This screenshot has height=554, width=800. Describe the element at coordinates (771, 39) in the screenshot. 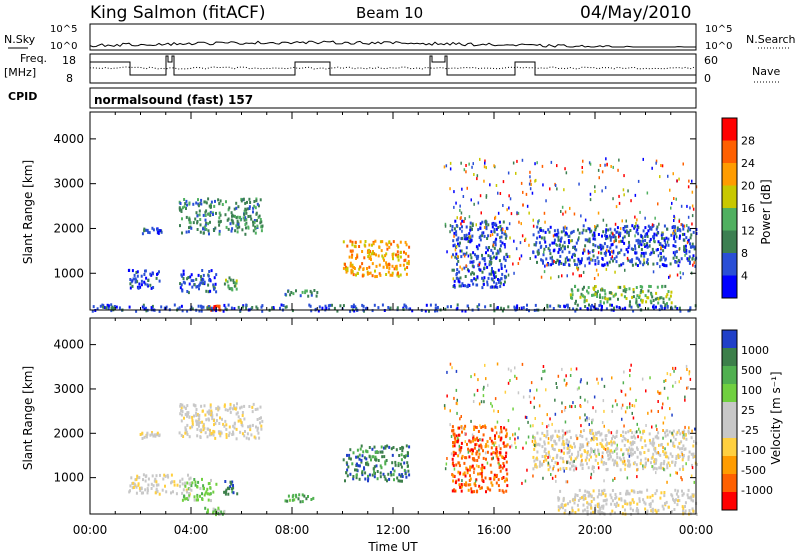

I see `nsearch-label: N.Search` at that location.